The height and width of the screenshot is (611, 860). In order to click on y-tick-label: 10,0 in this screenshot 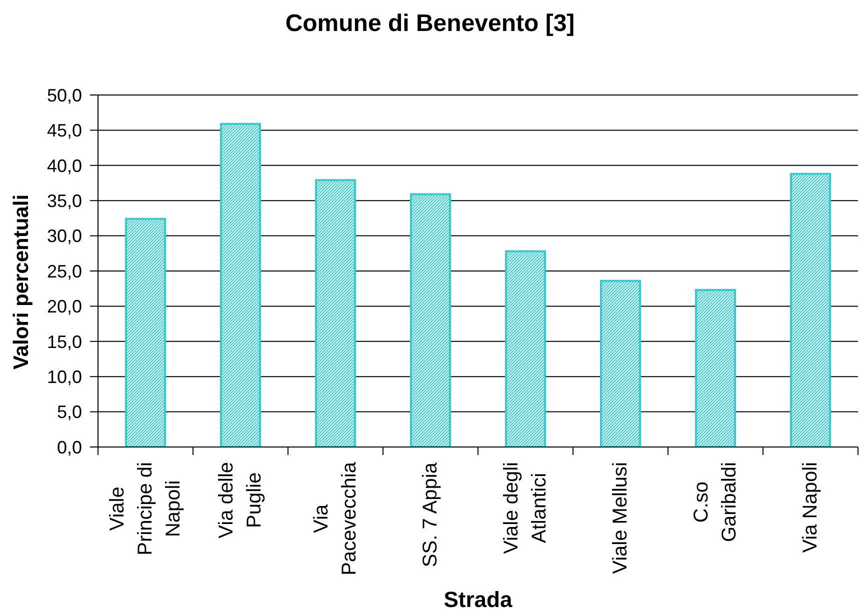, I will do `click(64, 376)`.